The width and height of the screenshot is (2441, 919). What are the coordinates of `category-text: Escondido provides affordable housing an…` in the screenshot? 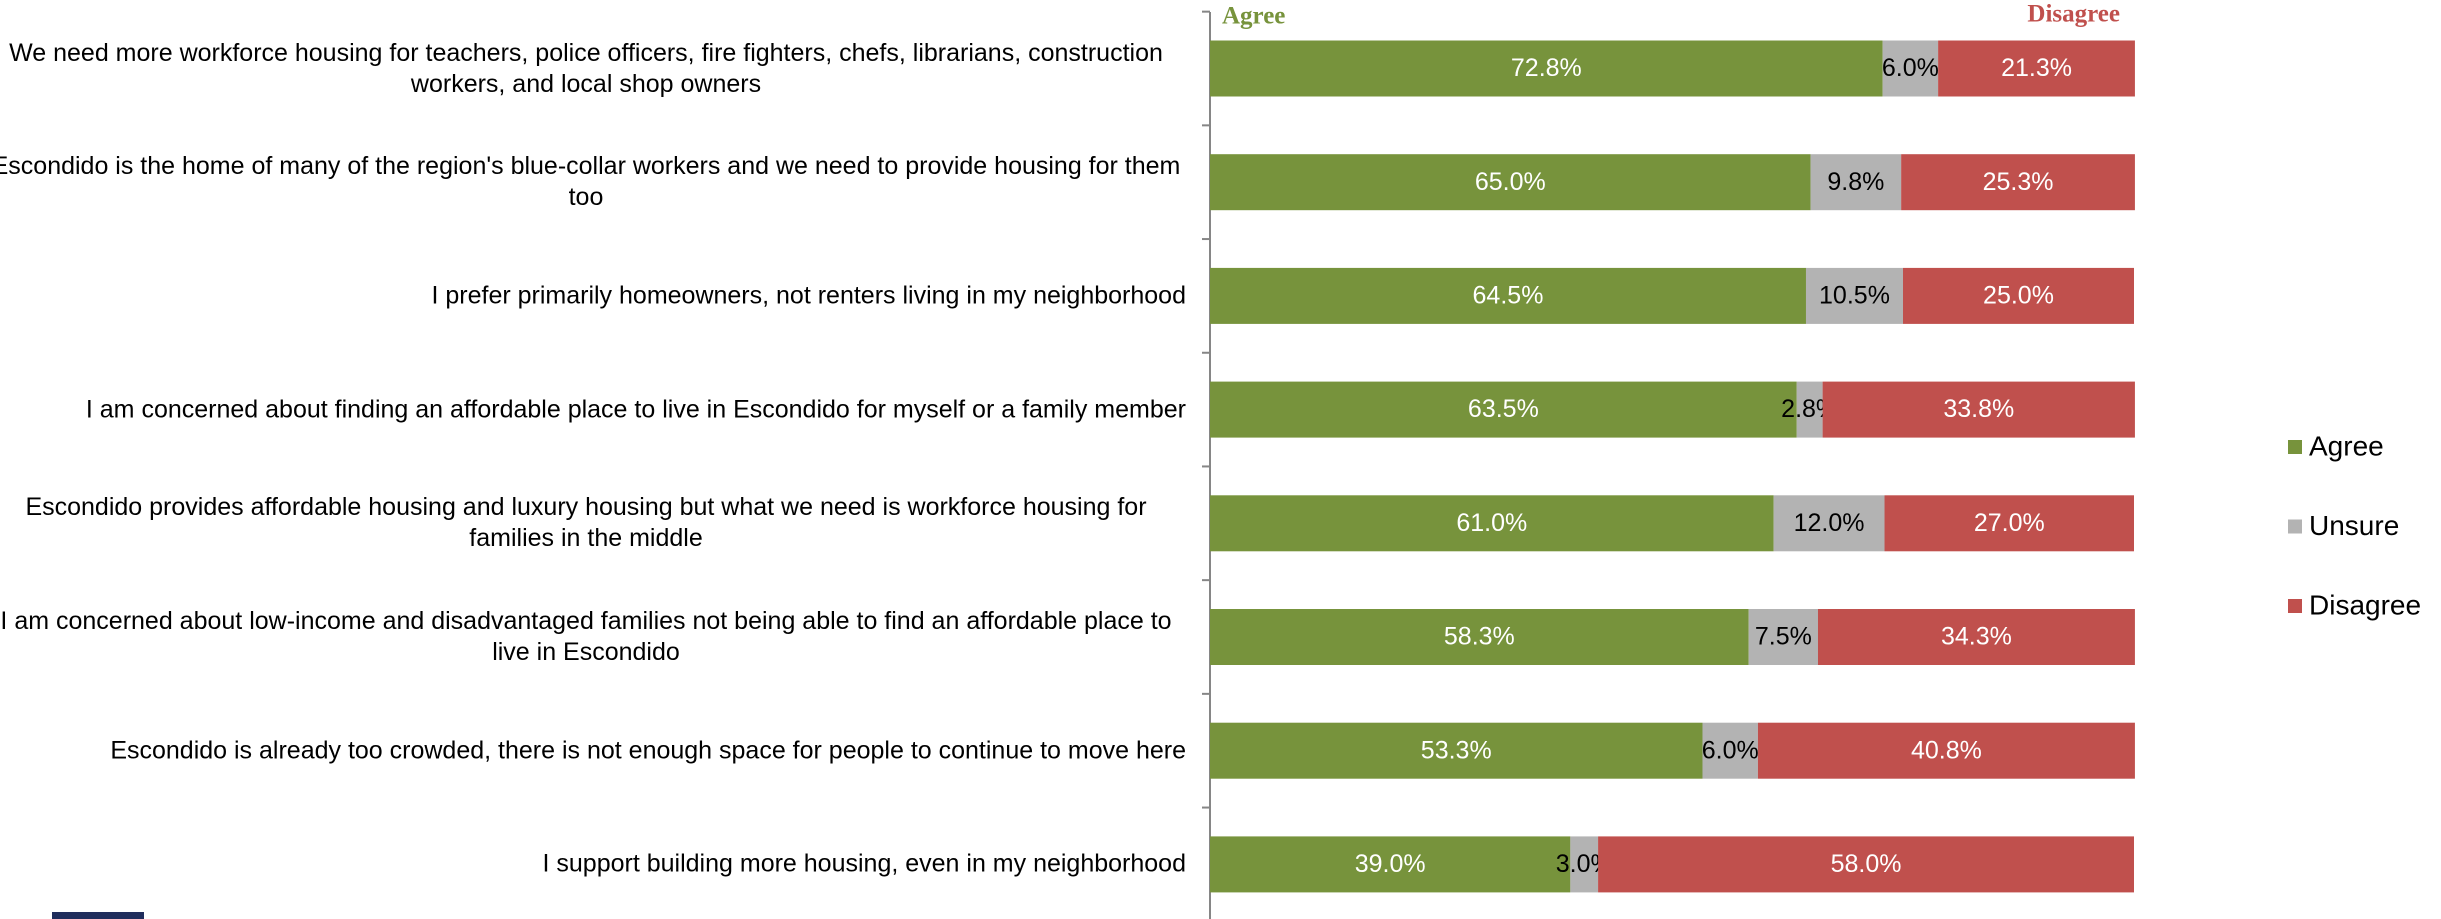 It's located at (586, 523).